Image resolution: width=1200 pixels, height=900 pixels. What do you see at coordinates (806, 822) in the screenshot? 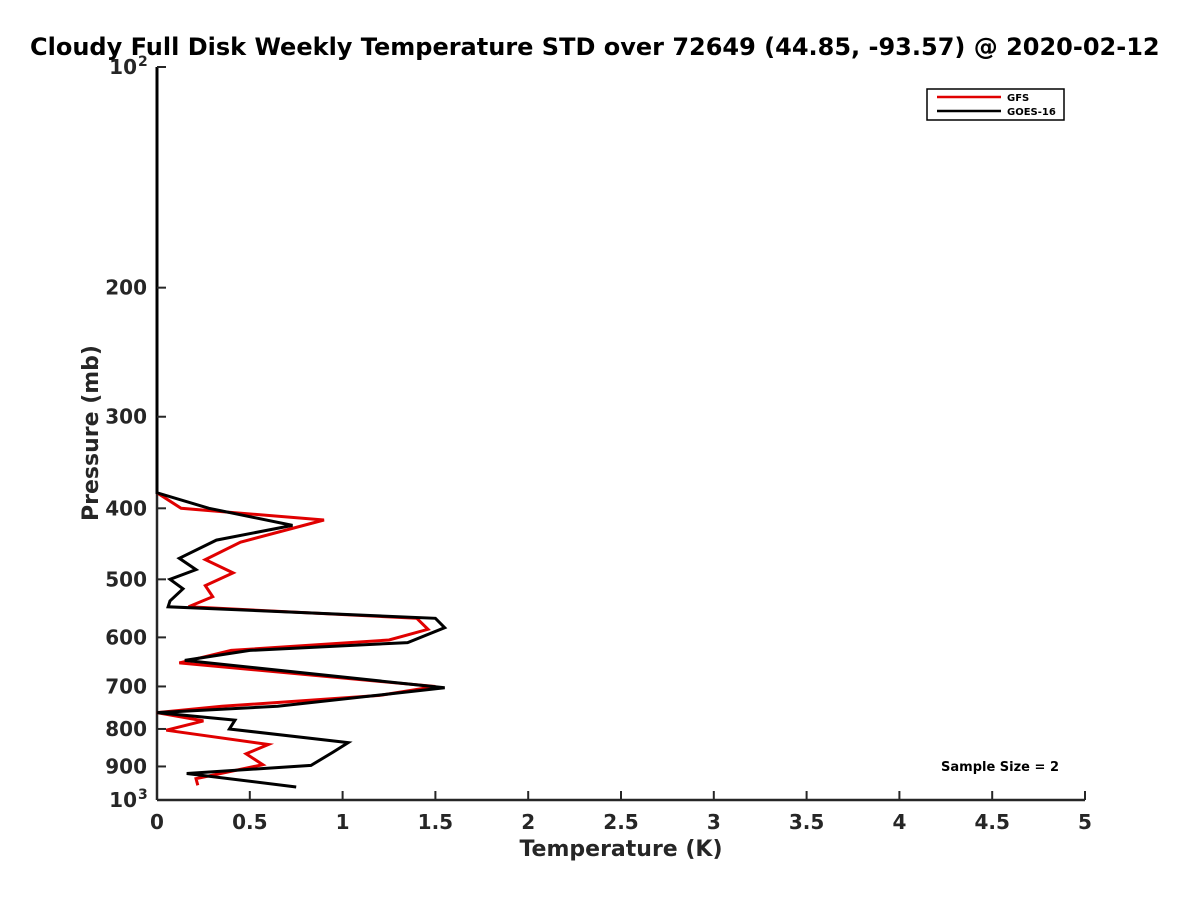
I see `x-tick-label: 3.5` at bounding box center [806, 822].